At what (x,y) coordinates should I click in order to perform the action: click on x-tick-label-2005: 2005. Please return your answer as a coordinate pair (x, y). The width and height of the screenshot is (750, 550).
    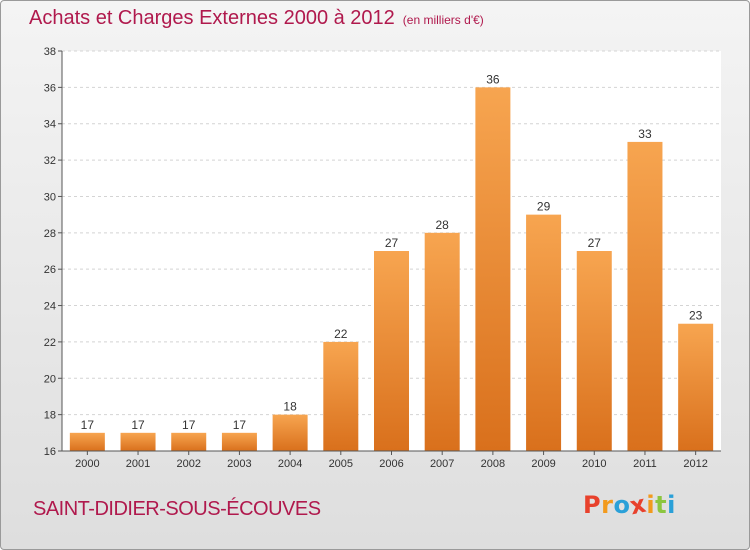
    Looking at the image, I should click on (341, 464).